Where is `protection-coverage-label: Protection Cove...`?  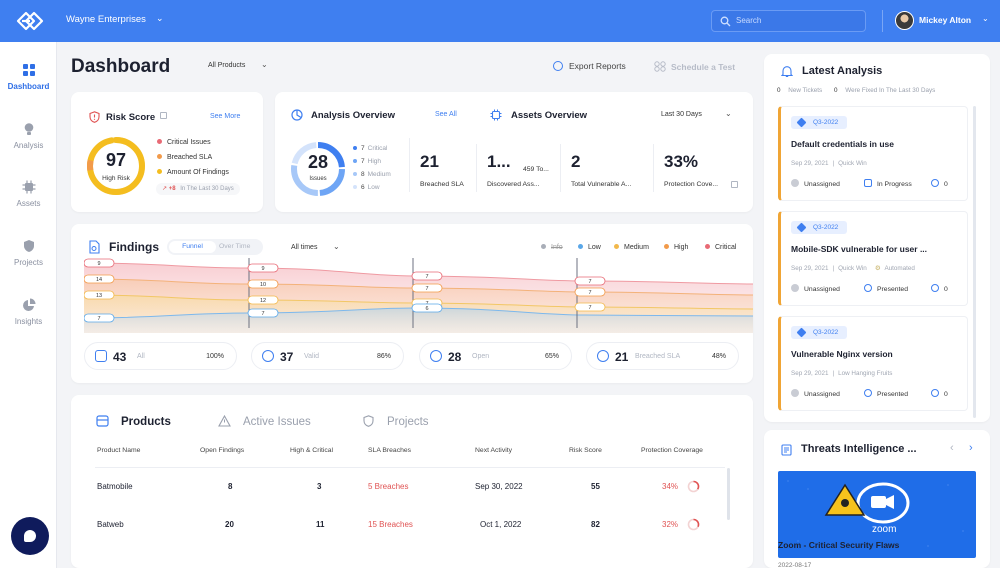 protection-coverage-label: Protection Cove... is located at coordinates (691, 184).